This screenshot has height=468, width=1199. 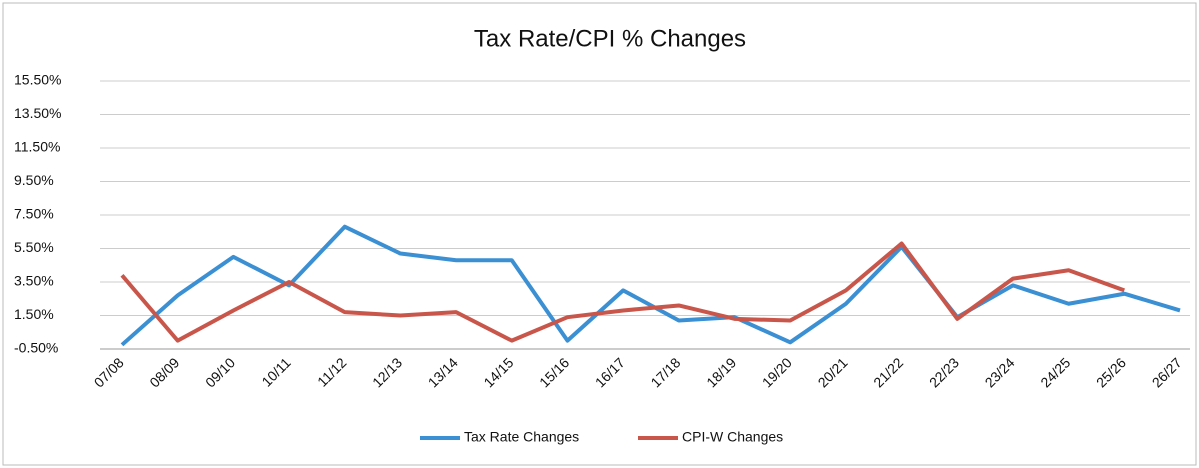 What do you see at coordinates (34, 247) in the screenshot?
I see `y-tick-label: 5.50%` at bounding box center [34, 247].